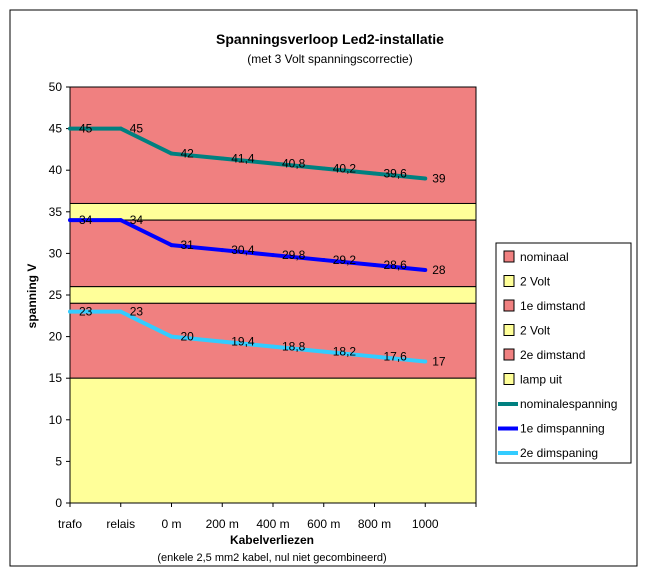  I want to click on y-tick-label: 20, so click(56, 337).